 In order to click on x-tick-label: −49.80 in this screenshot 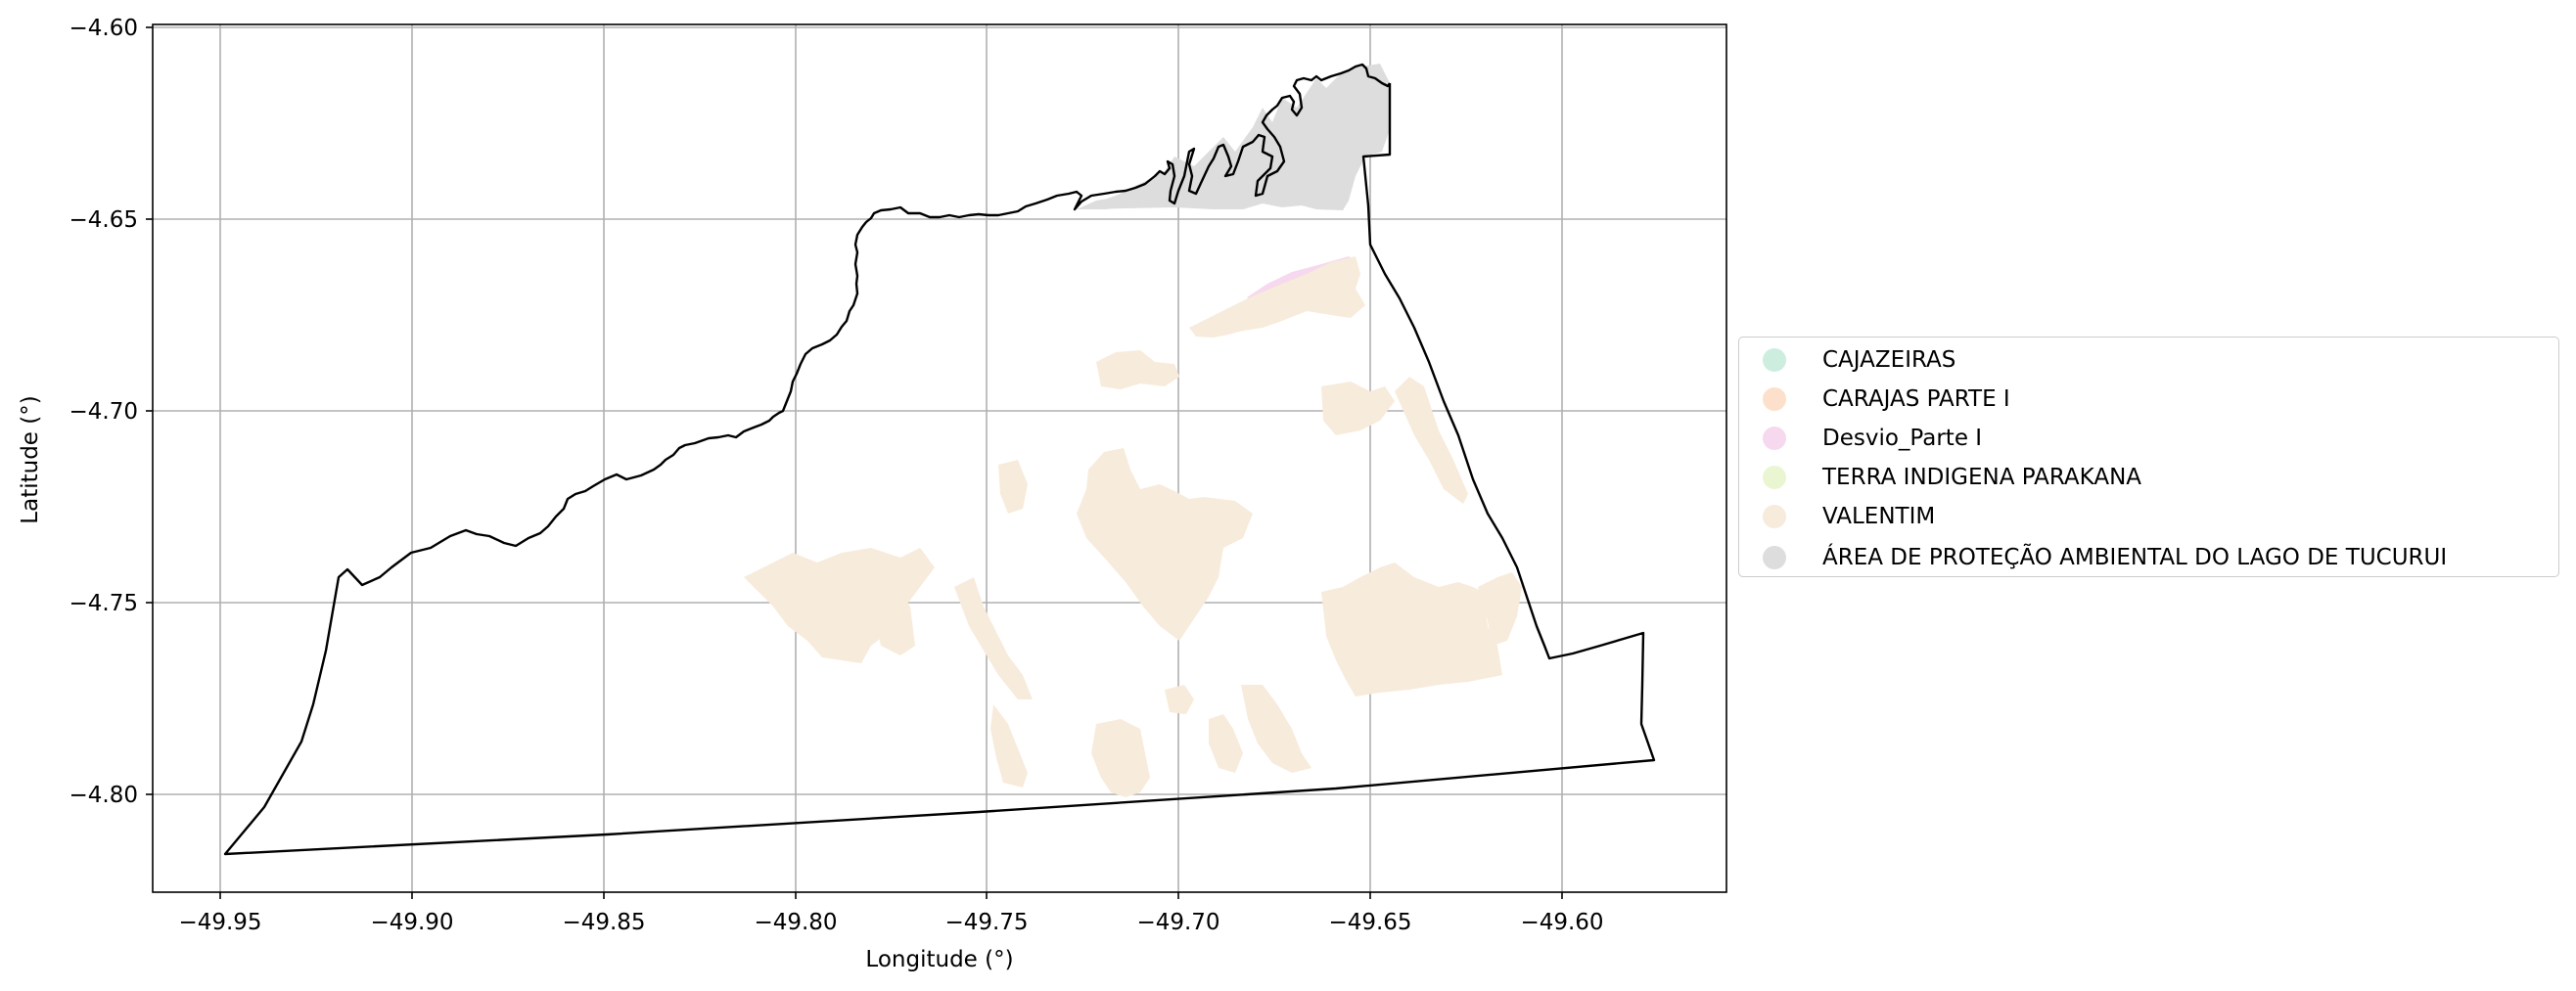, I will do `click(795, 922)`.